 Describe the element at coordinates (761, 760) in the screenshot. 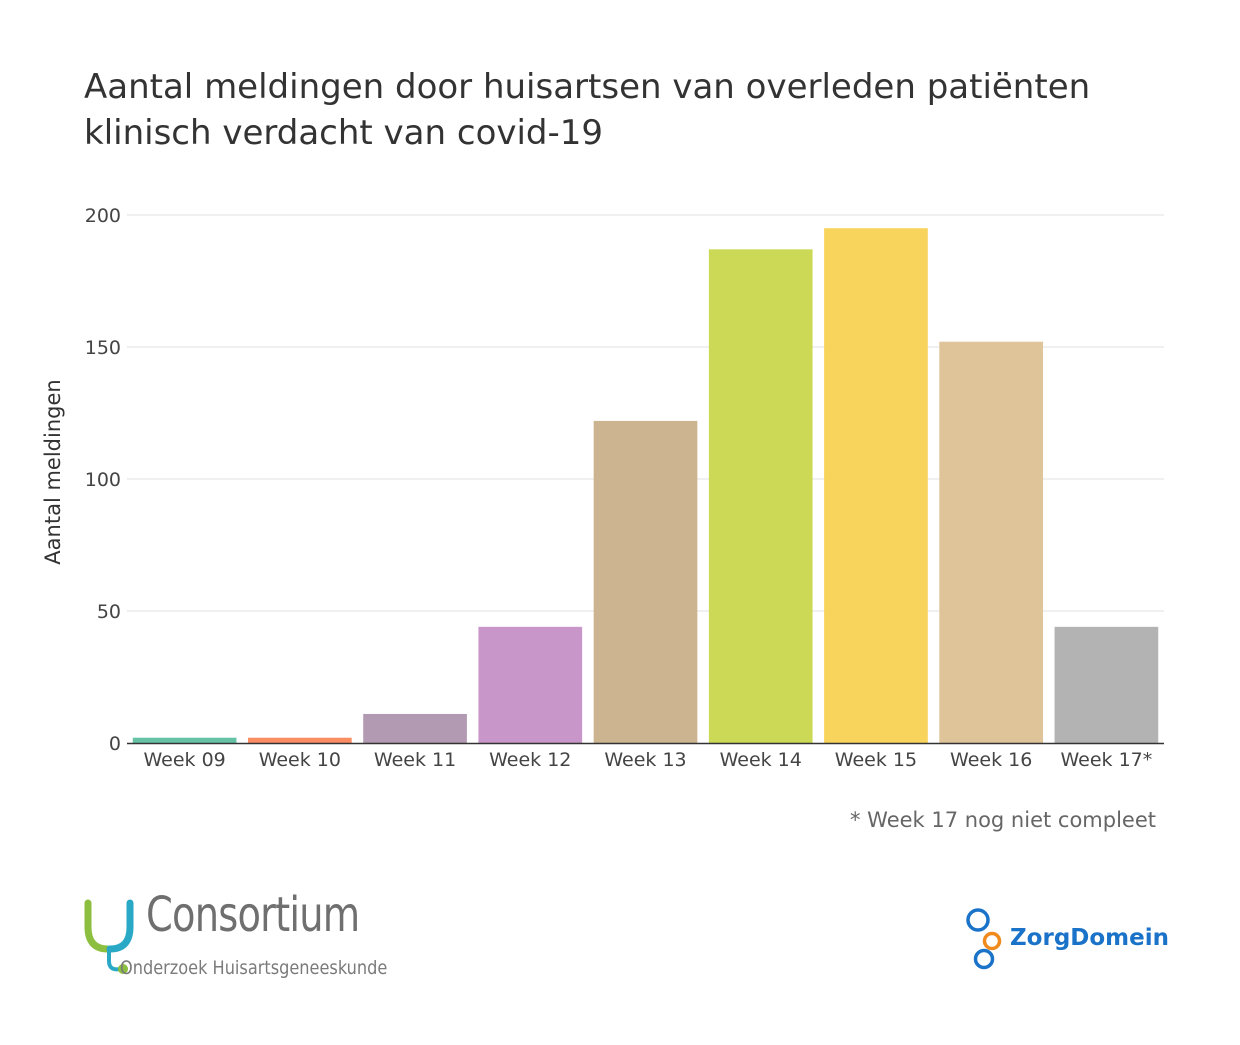

I see `x-tick-label: Week 14` at that location.